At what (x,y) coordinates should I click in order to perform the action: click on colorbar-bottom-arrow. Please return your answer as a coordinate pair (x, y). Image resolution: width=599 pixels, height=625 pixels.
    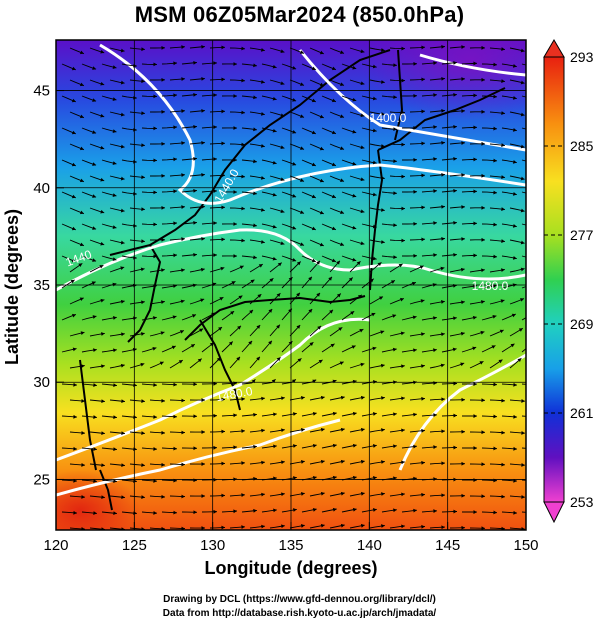
    Looking at the image, I should click on (554, 512).